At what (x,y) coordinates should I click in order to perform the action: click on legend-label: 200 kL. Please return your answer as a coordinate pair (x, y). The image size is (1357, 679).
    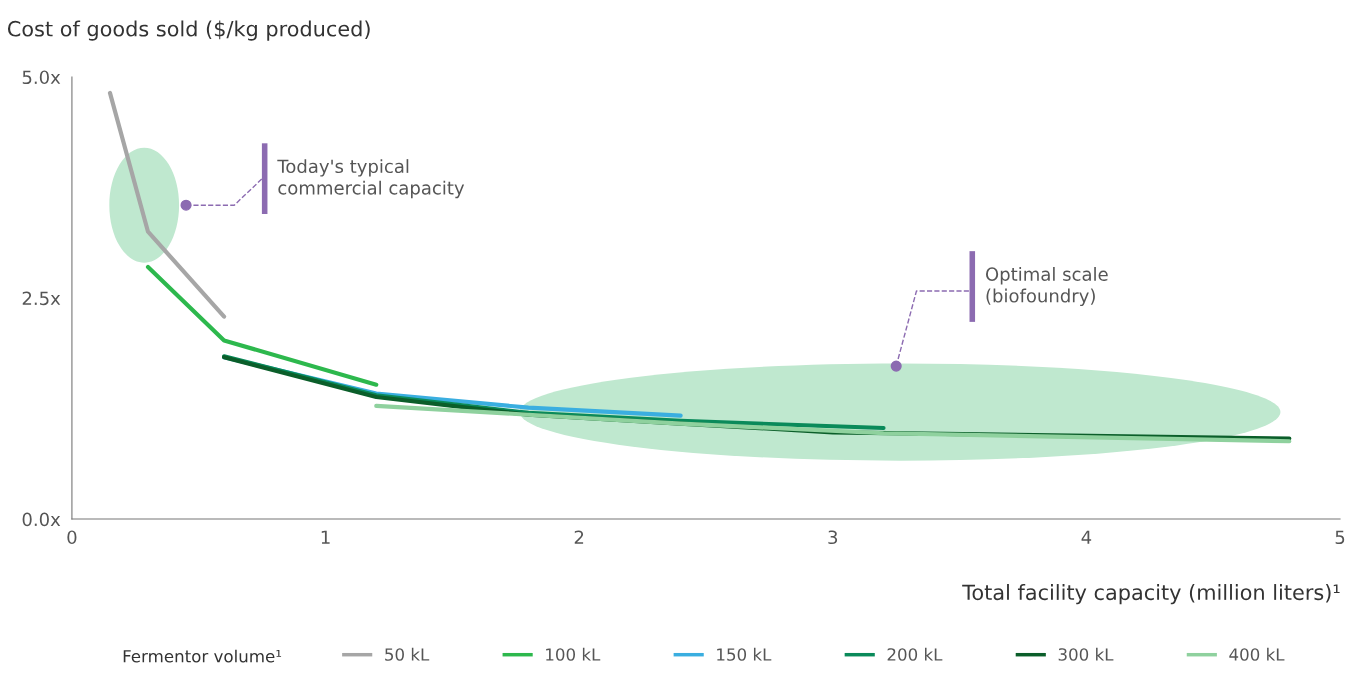
    Looking at the image, I should click on (915, 654).